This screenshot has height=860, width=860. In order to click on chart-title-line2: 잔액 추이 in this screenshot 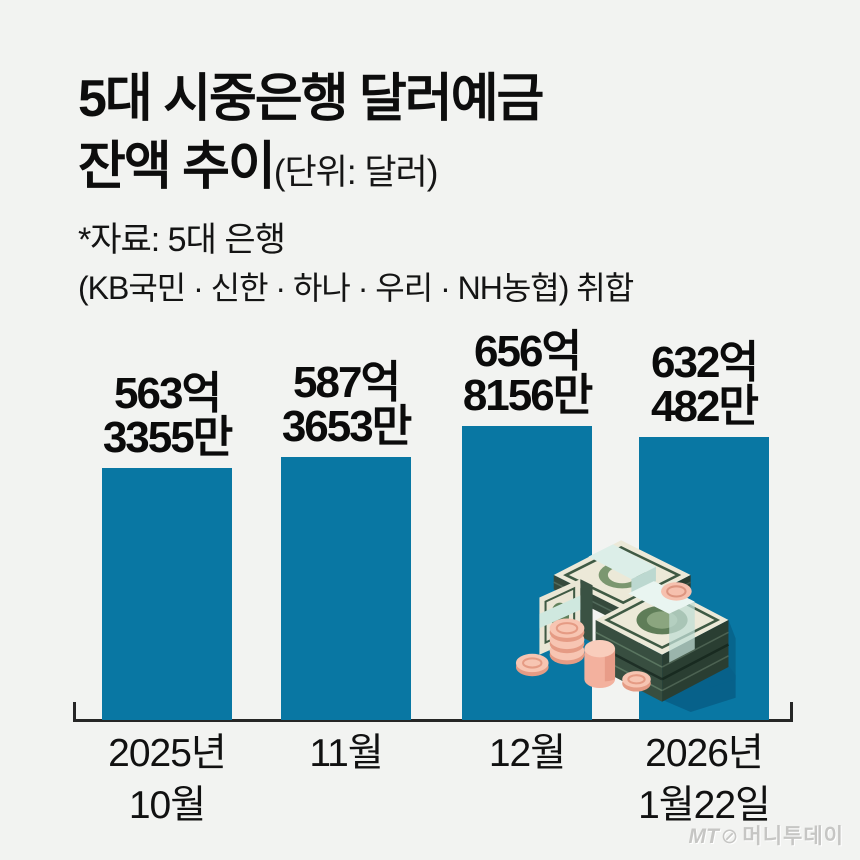, I will do `click(177, 167)`.